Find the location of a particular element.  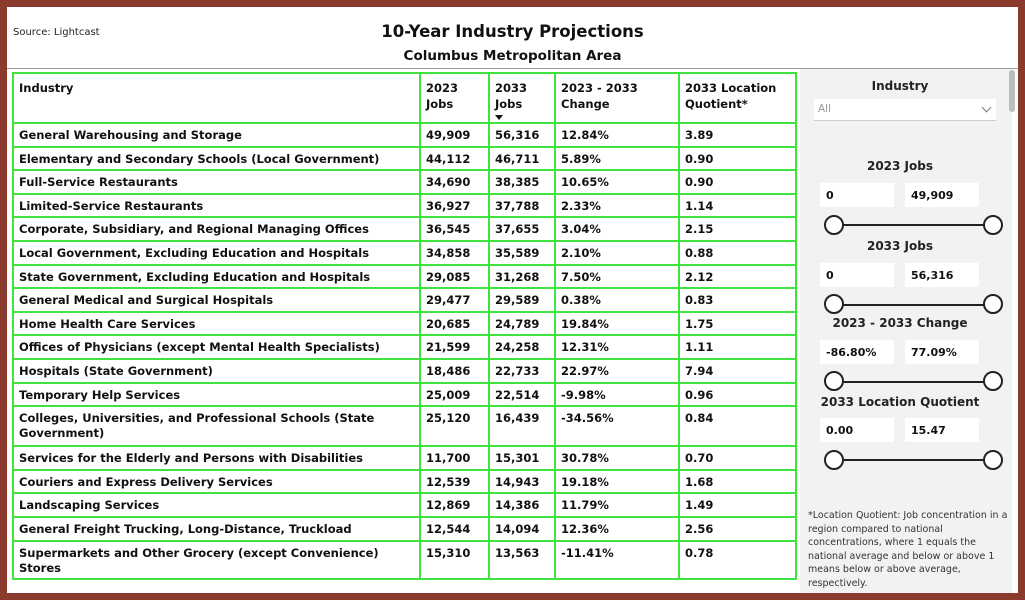

location-quotient-slider-max-handle is located at coordinates (993, 460).